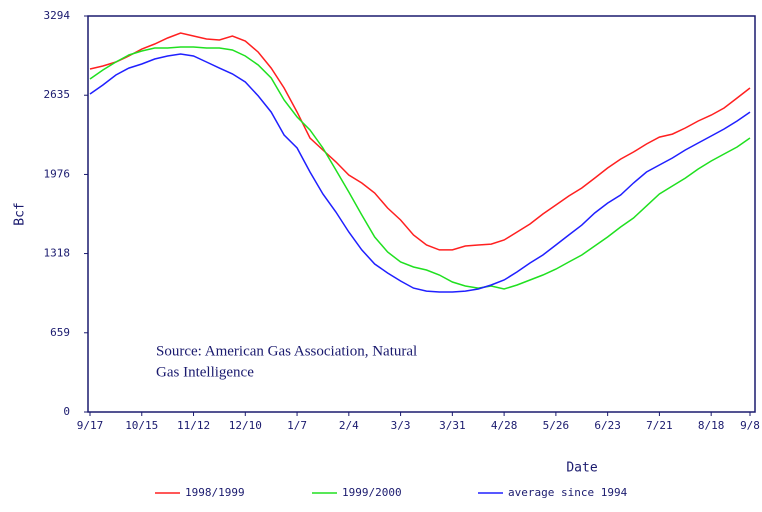  I want to click on y-tick-label: 2635, so click(57, 94).